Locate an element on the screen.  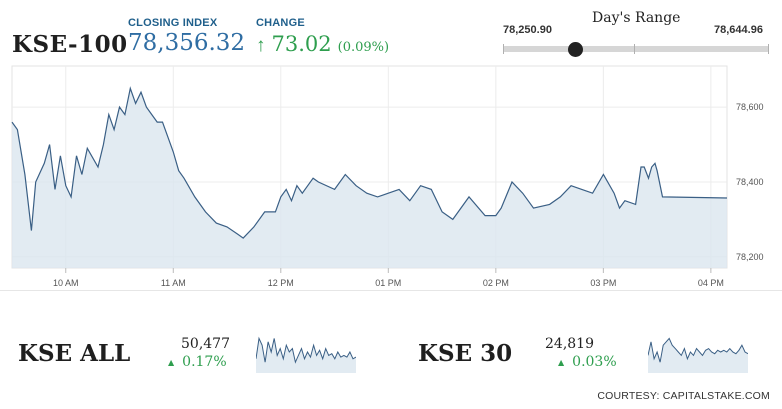
x-tick-label: 12 PM is located at coordinates (281, 283).